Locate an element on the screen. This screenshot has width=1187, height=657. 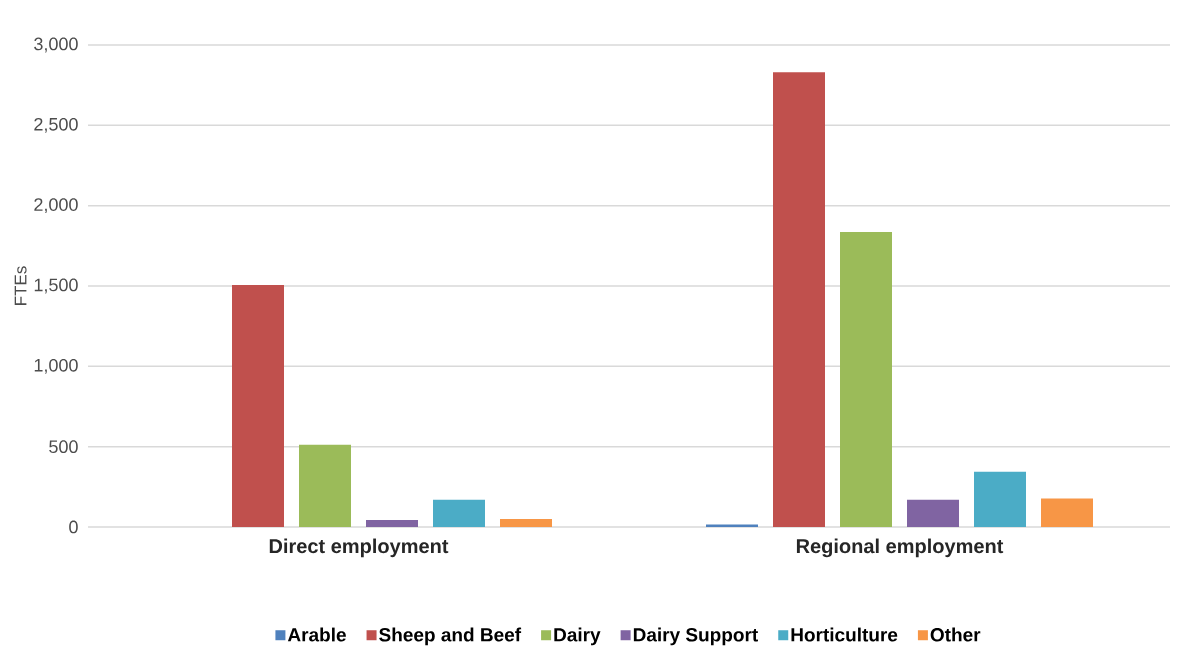
y-tick-label: 500 is located at coordinates (63, 447).